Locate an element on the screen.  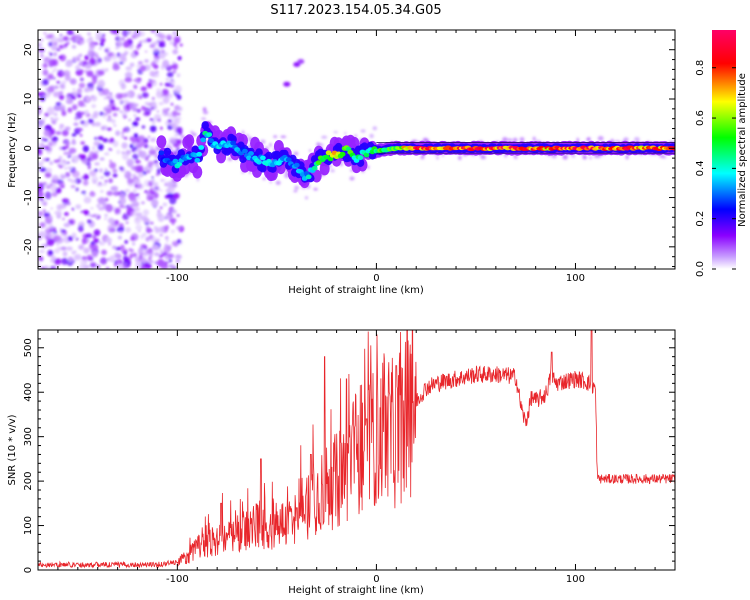
colorbar-tick-label: 0.2 is located at coordinates (700, 219).